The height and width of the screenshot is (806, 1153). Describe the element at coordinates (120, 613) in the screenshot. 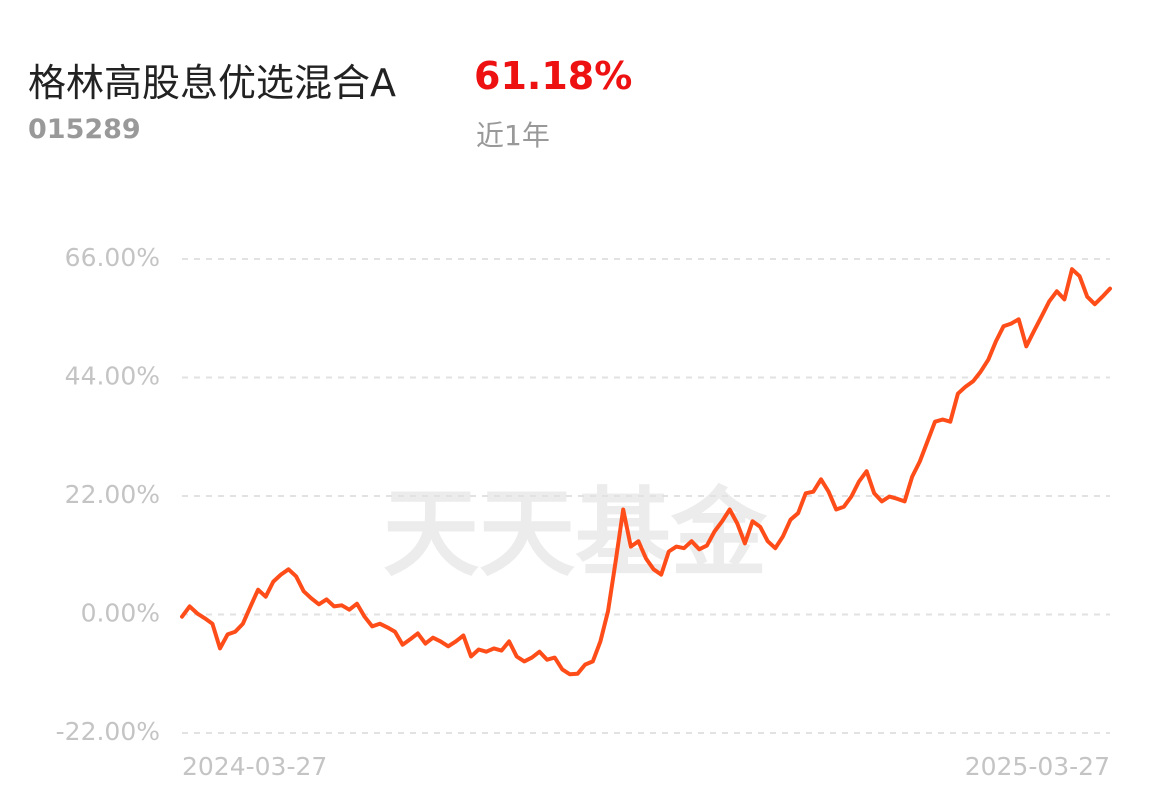

I see `y-tick-label: 0.00%` at that location.